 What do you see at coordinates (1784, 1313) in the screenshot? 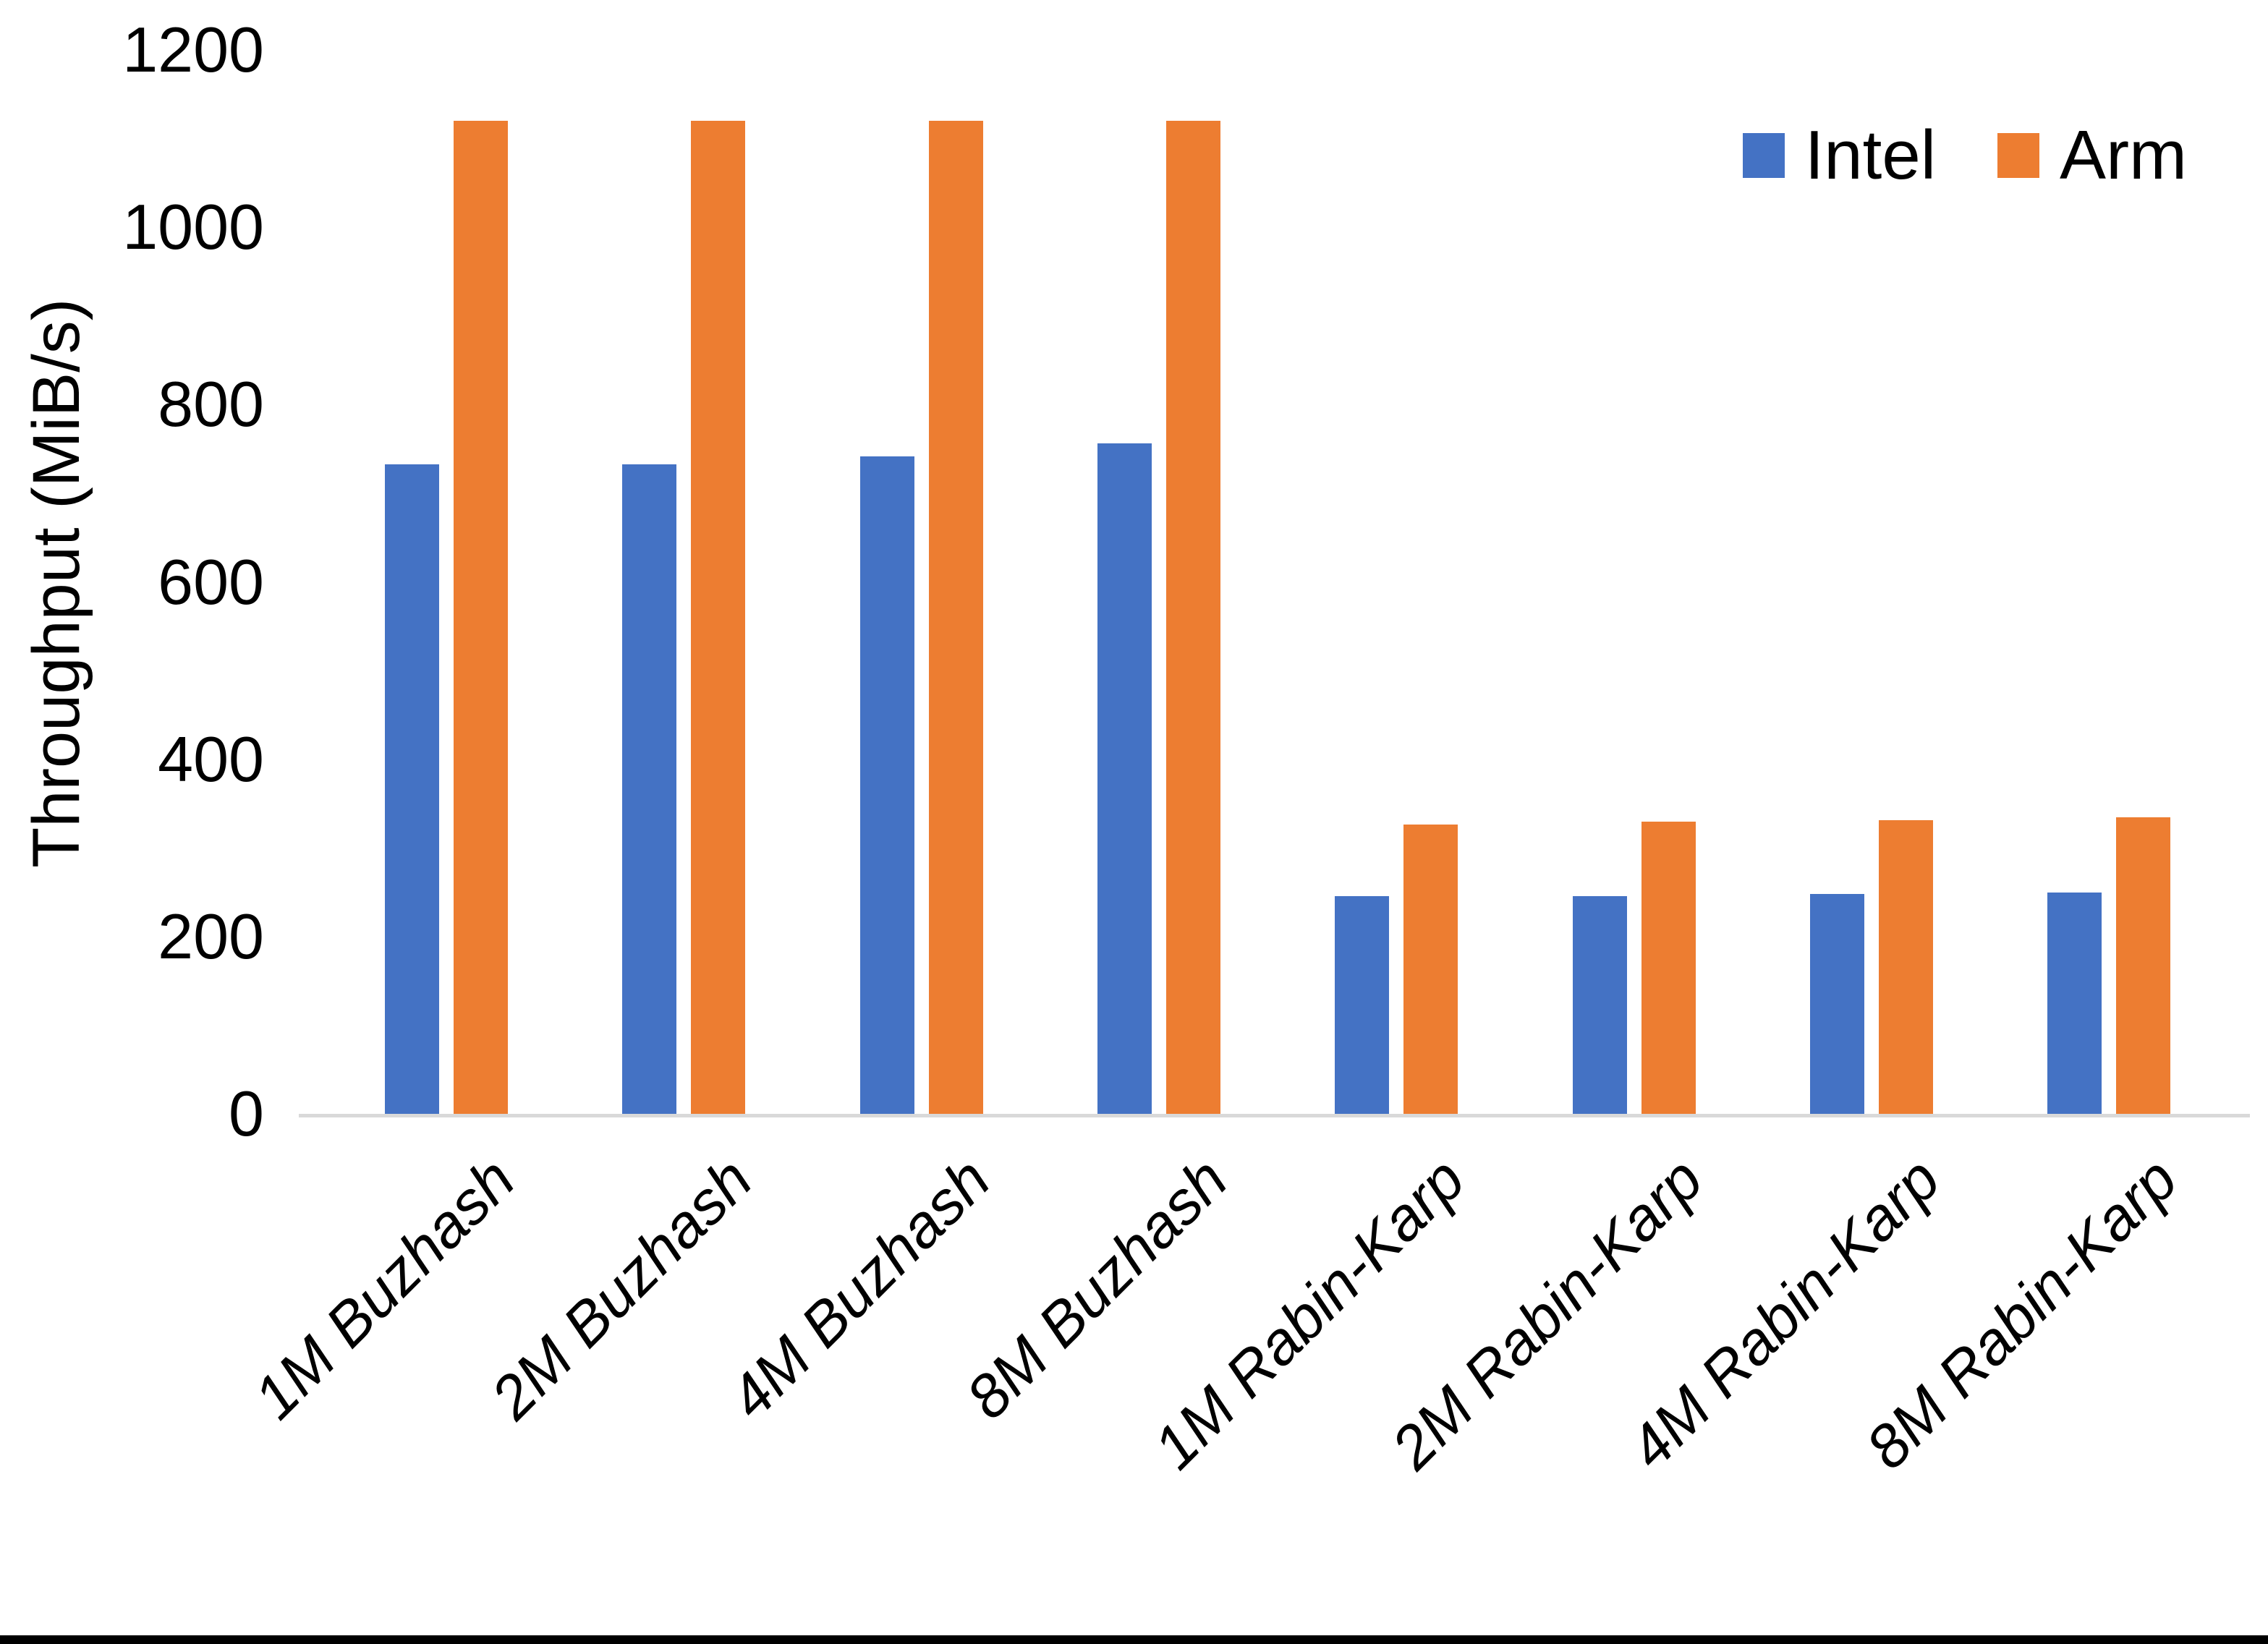
I see `x-category-label-4m-rabin-karp: 4M Rabin-Karp` at bounding box center [1784, 1313].